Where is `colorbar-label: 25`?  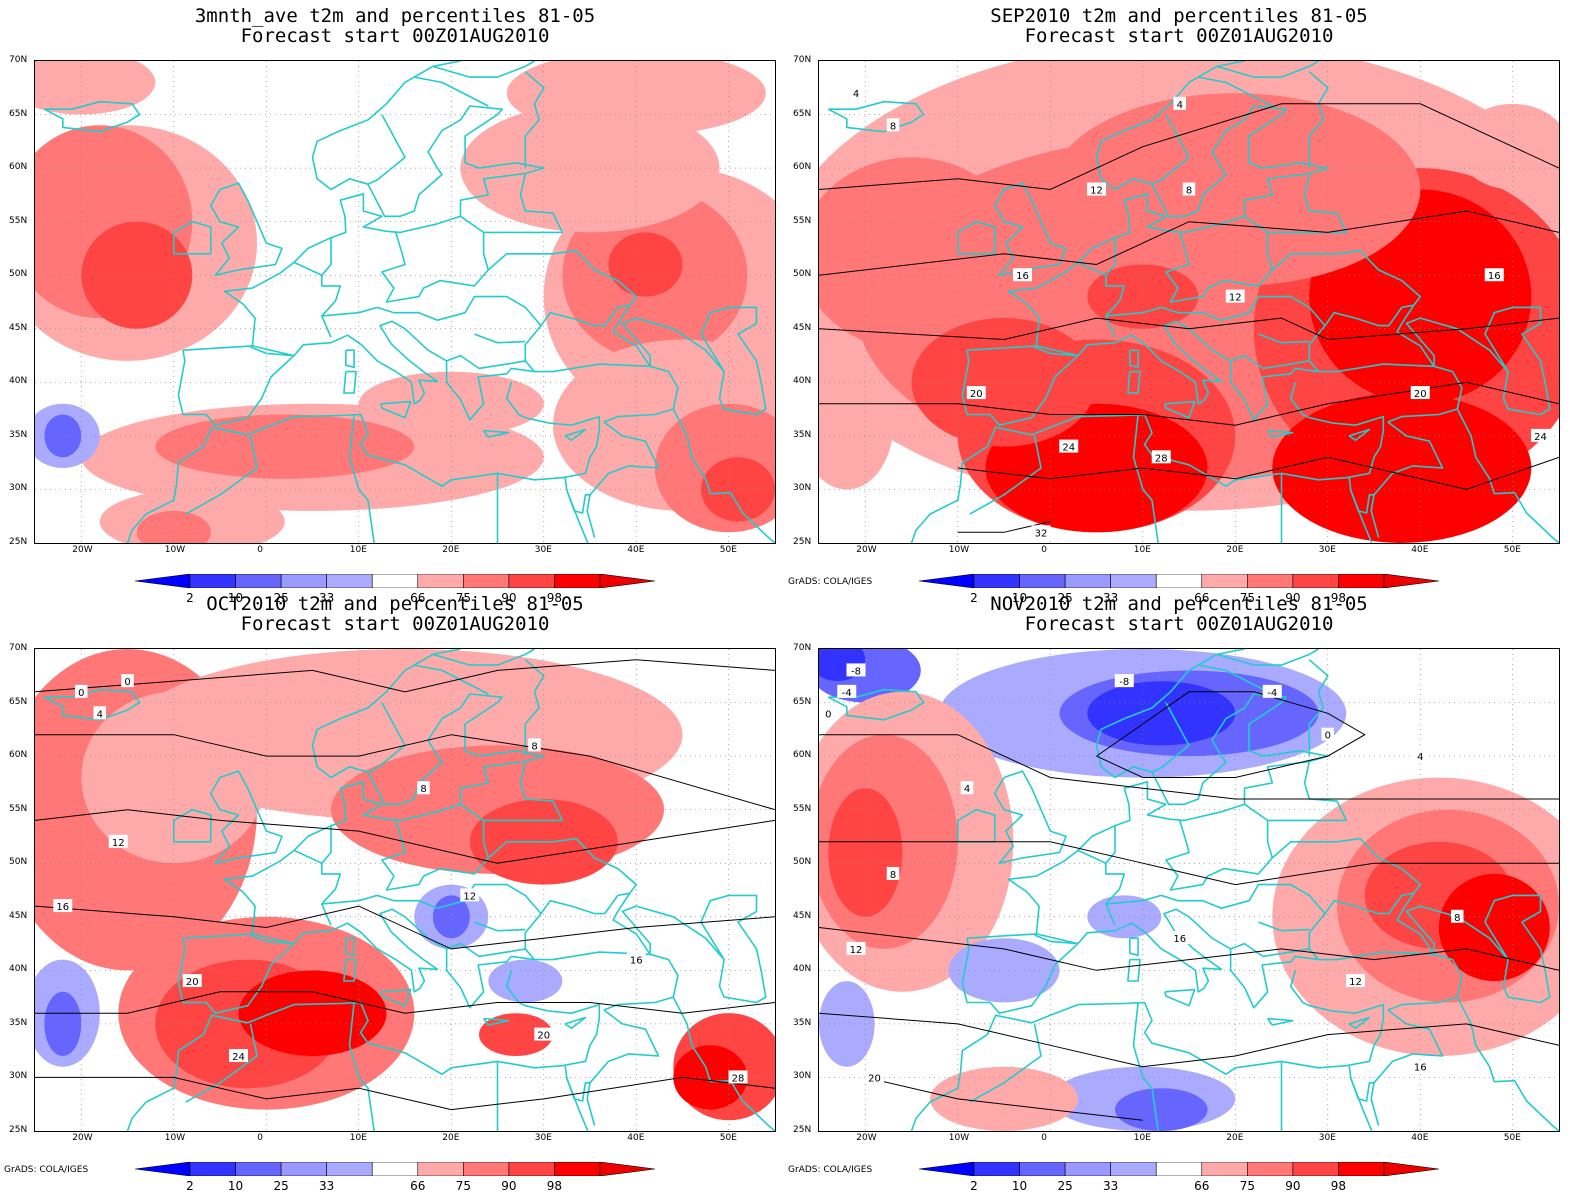 colorbar-label: 25 is located at coordinates (1065, 1186).